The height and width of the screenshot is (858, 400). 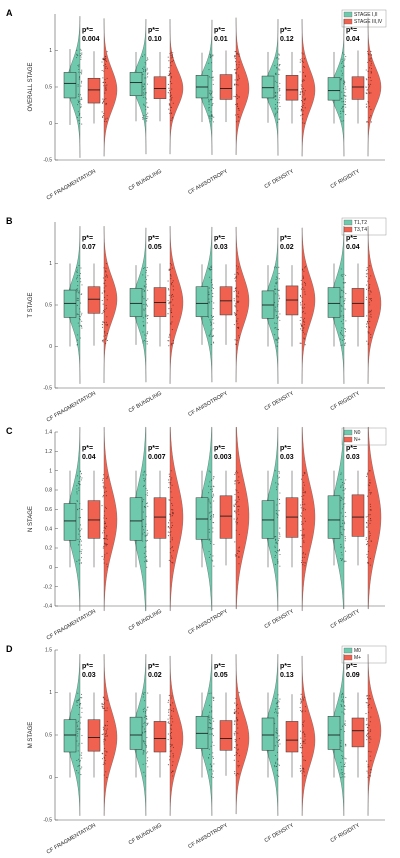 What do you see at coordinates (170, 86) in the screenshot?
I see `dot-cloud` at bounding box center [170, 86].